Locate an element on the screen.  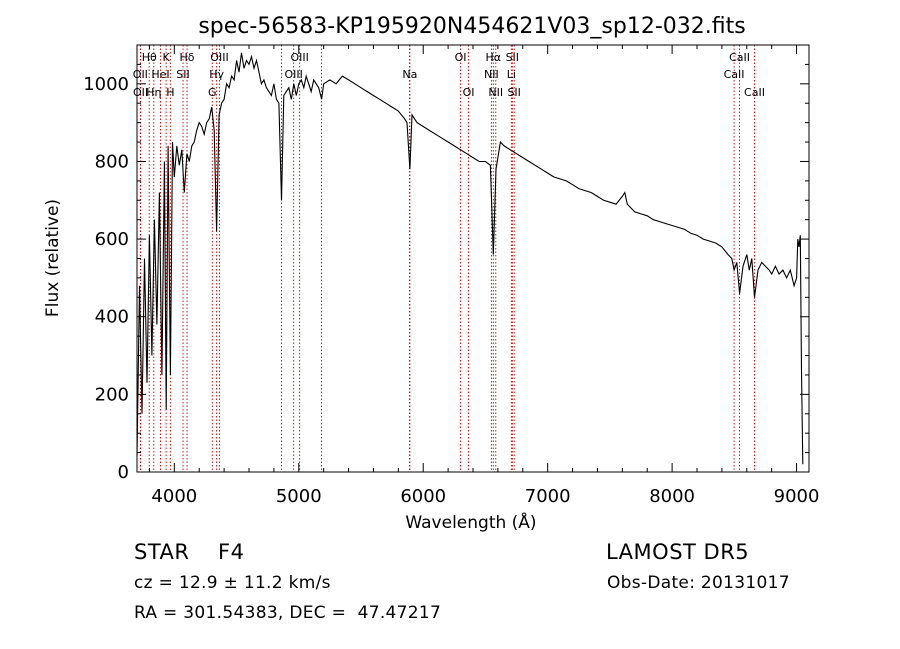
x-tick-label: 4000 is located at coordinates (174, 496).